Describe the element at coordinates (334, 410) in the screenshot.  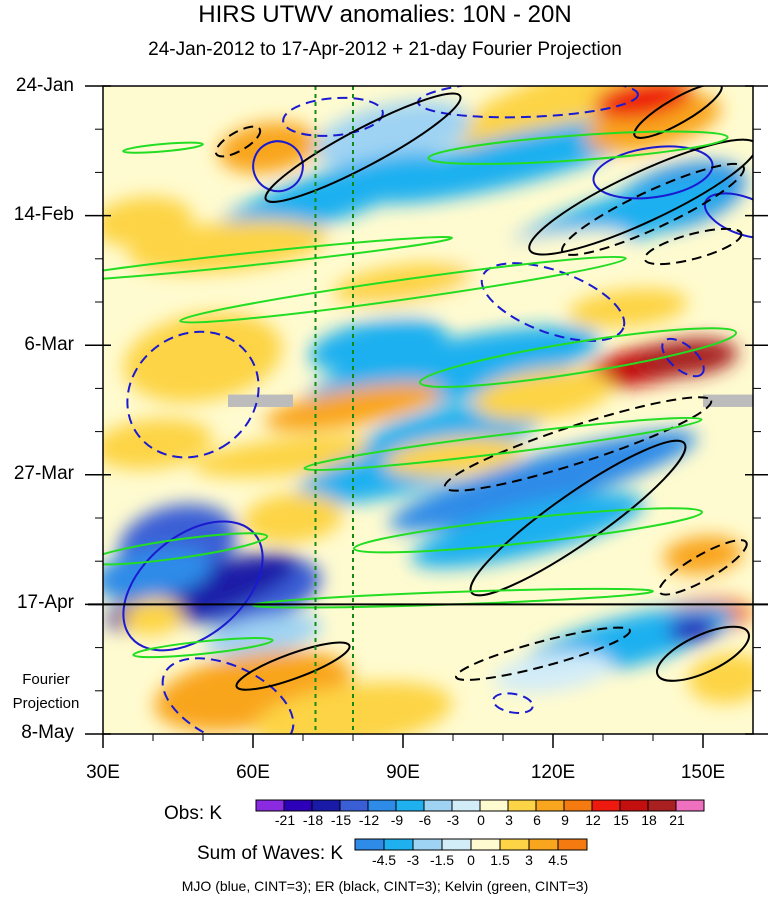
I see `reference-lines` at that location.